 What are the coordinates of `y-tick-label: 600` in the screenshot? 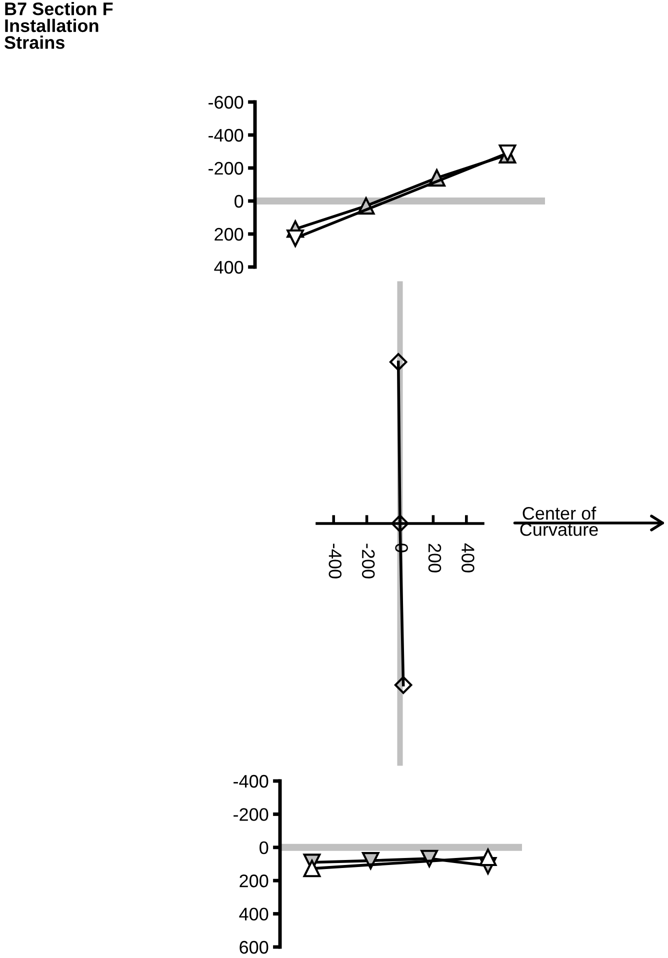 It's located at (254, 947).